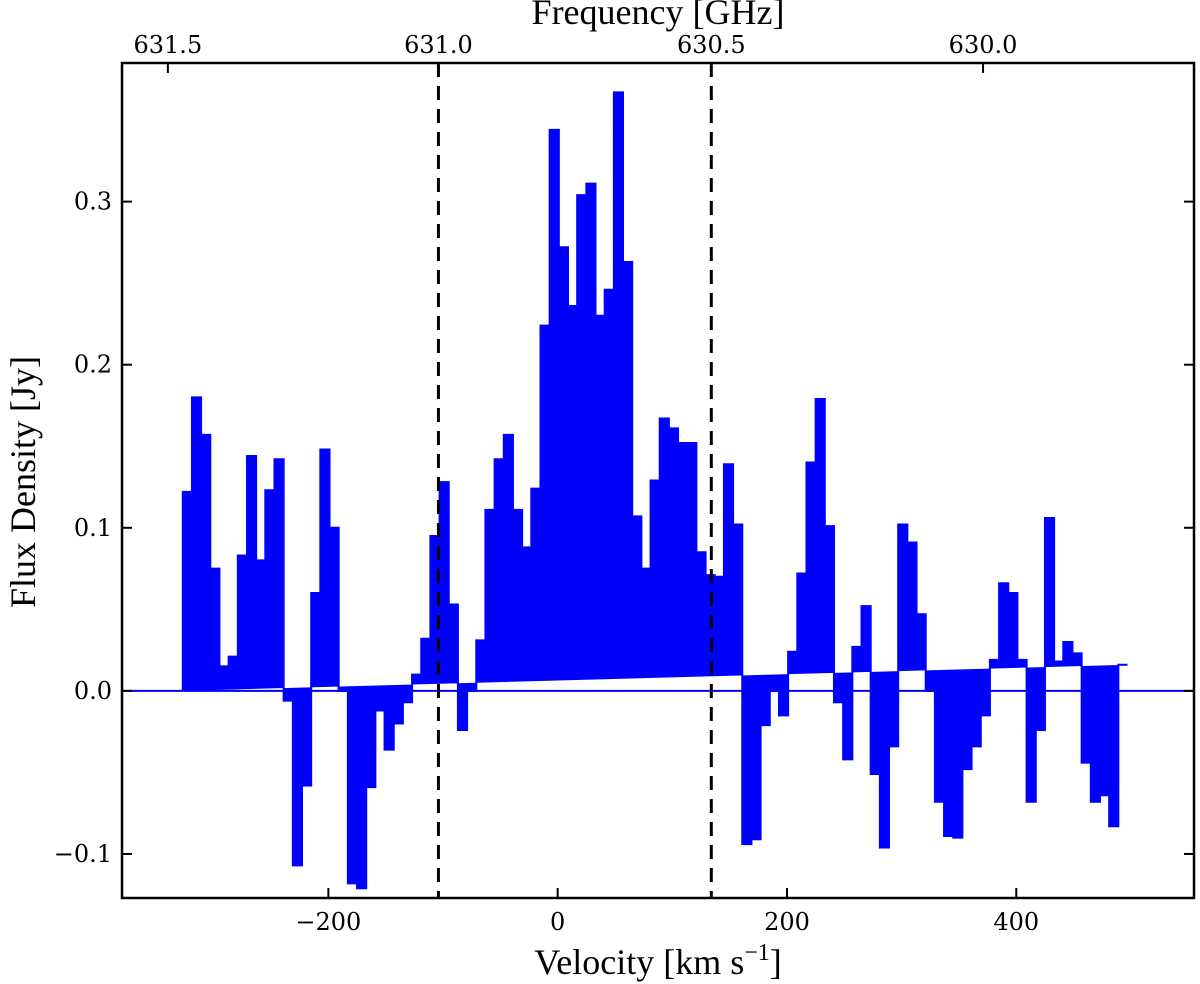 The width and height of the screenshot is (1200, 984). Describe the element at coordinates (83, 854) in the screenshot. I see `y-tick-label: −0.1` at that location.